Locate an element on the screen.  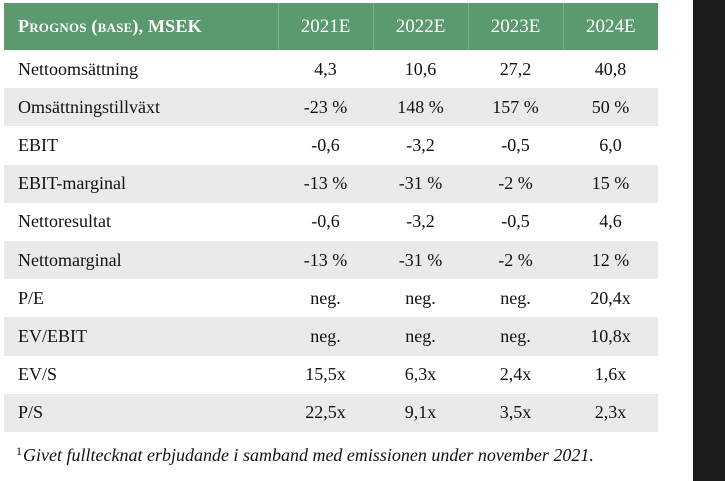
table-cell: 20,4x is located at coordinates (610, 297).